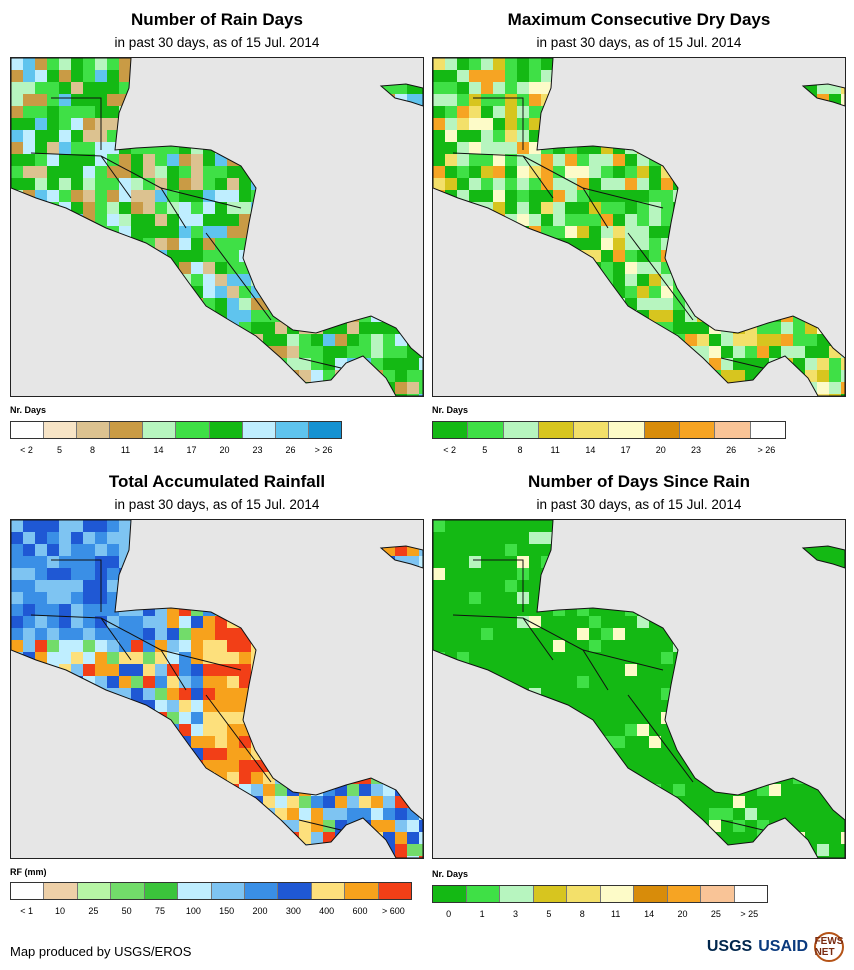  I want to click on usgs-logo: USGS, so click(729, 946).